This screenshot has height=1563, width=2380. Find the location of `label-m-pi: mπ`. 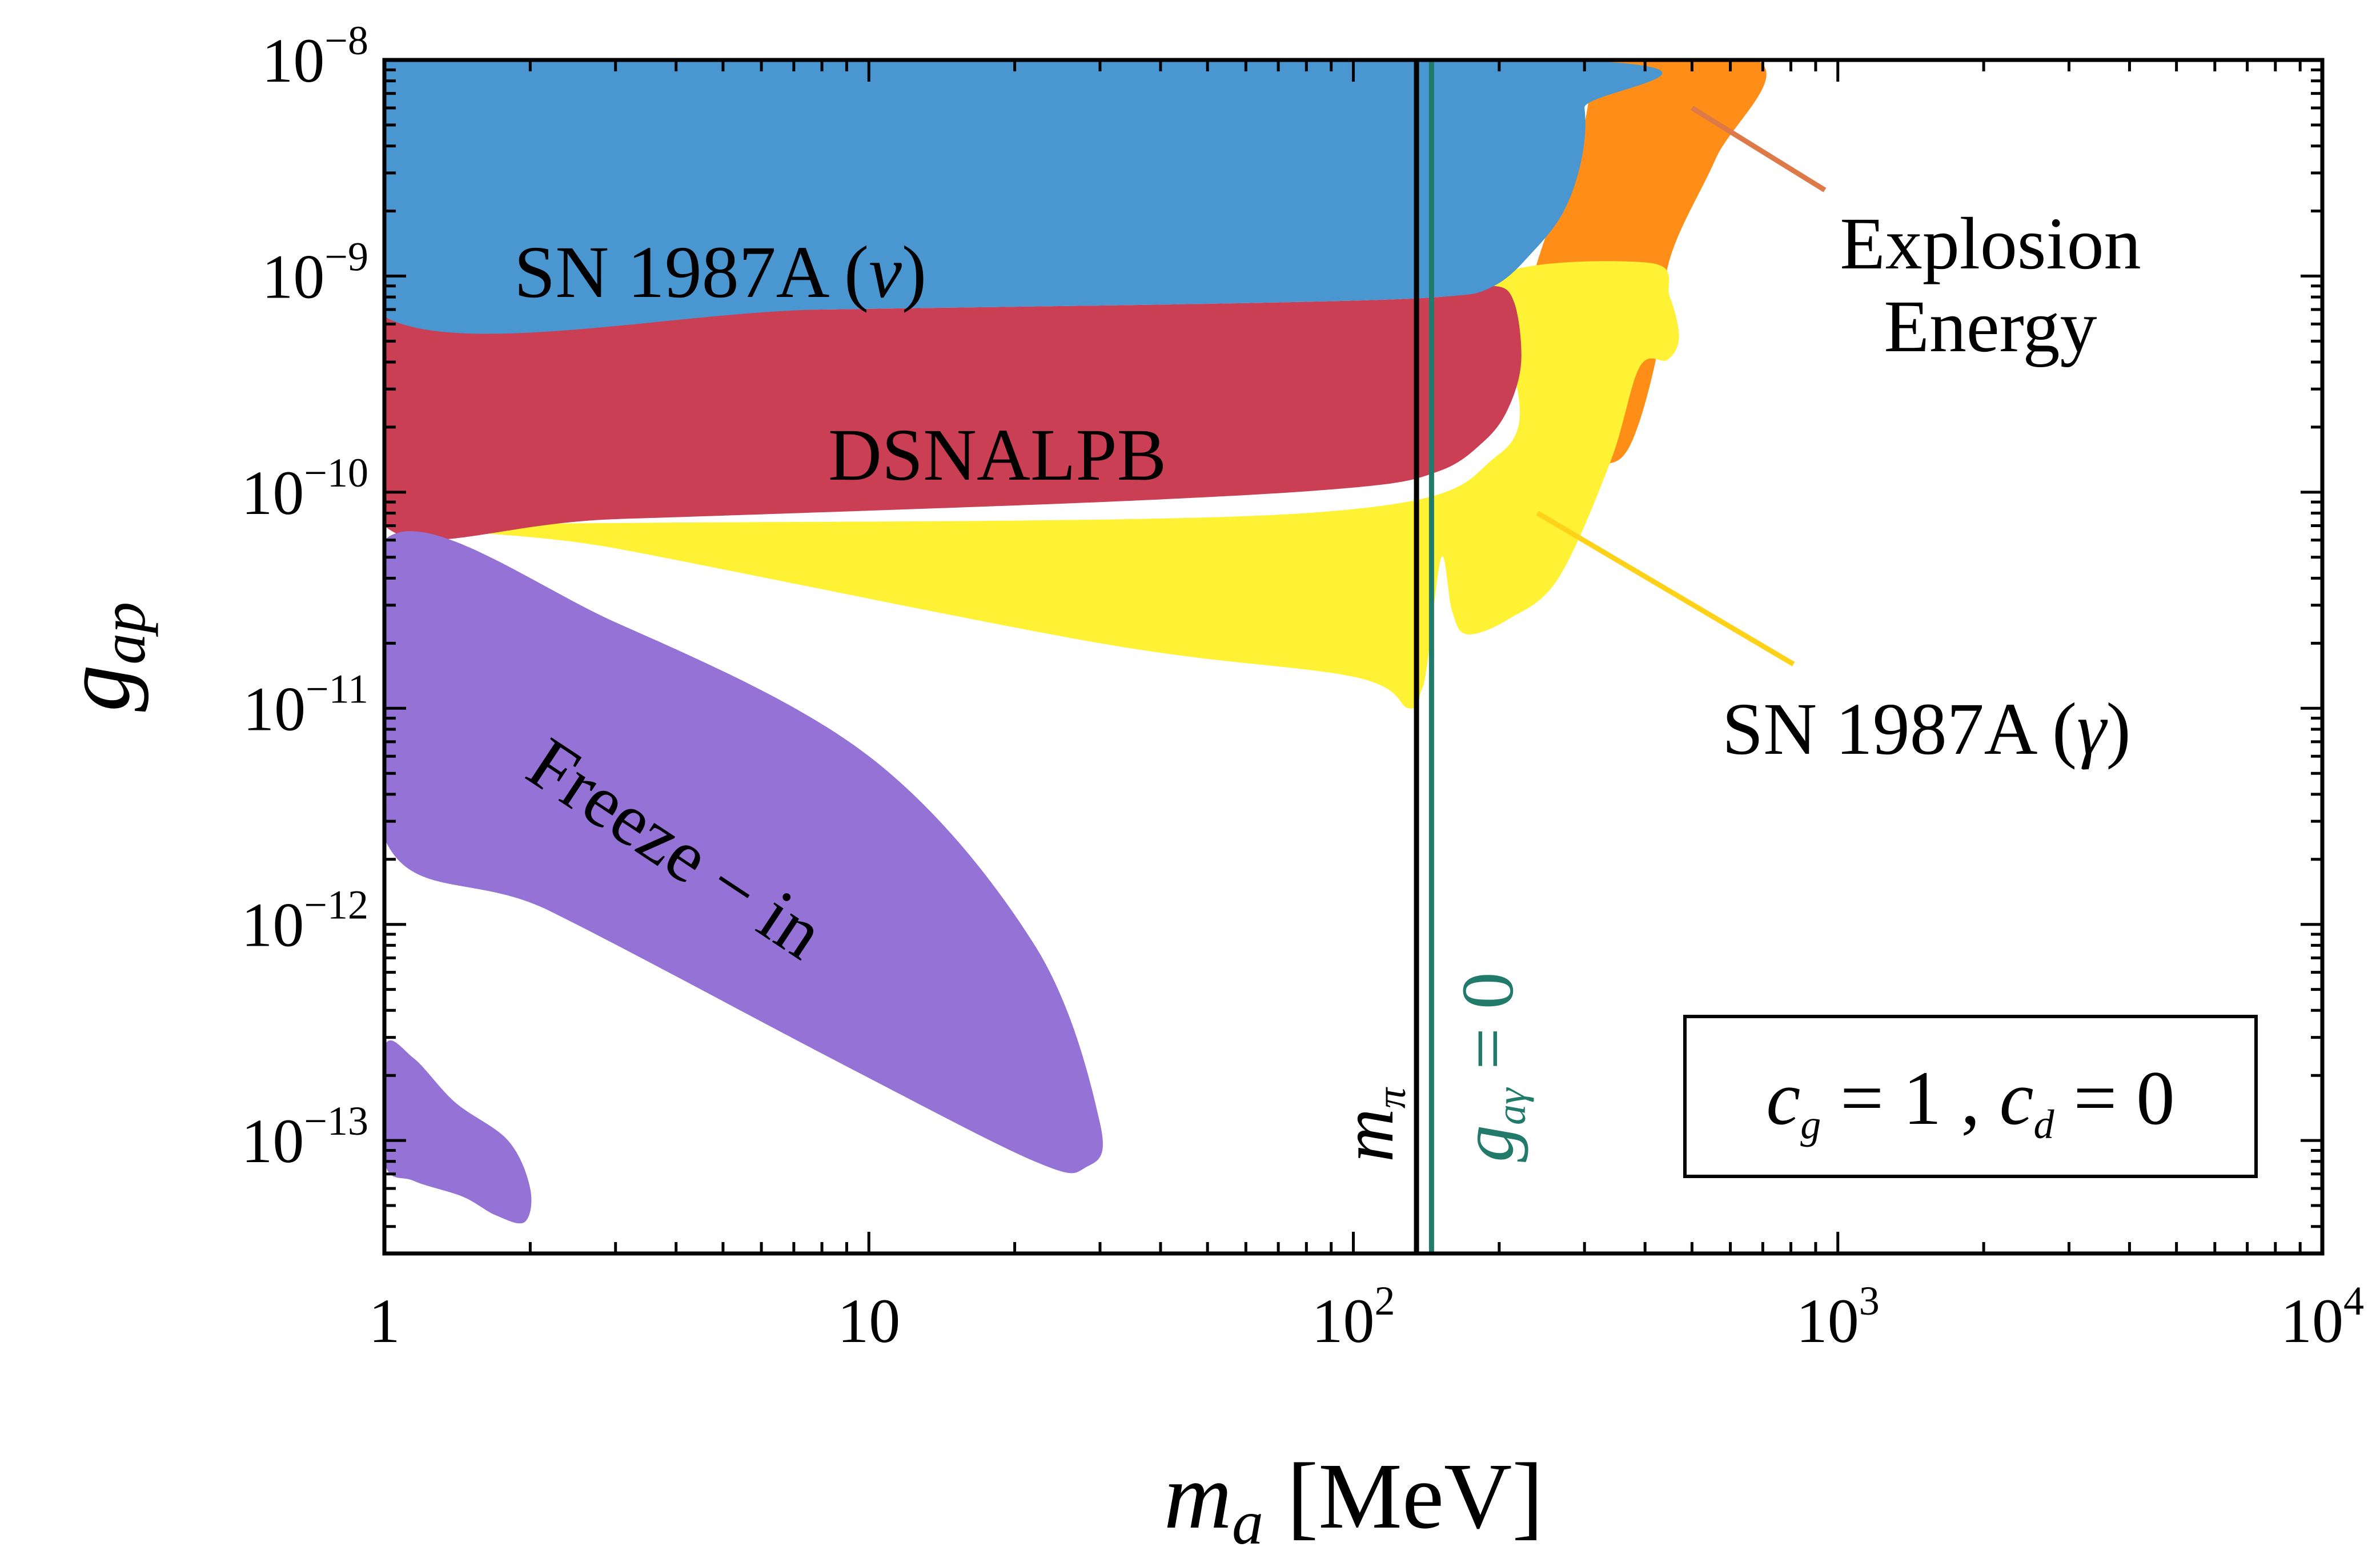

label-m-pi: mπ is located at coordinates (1370, 1124).